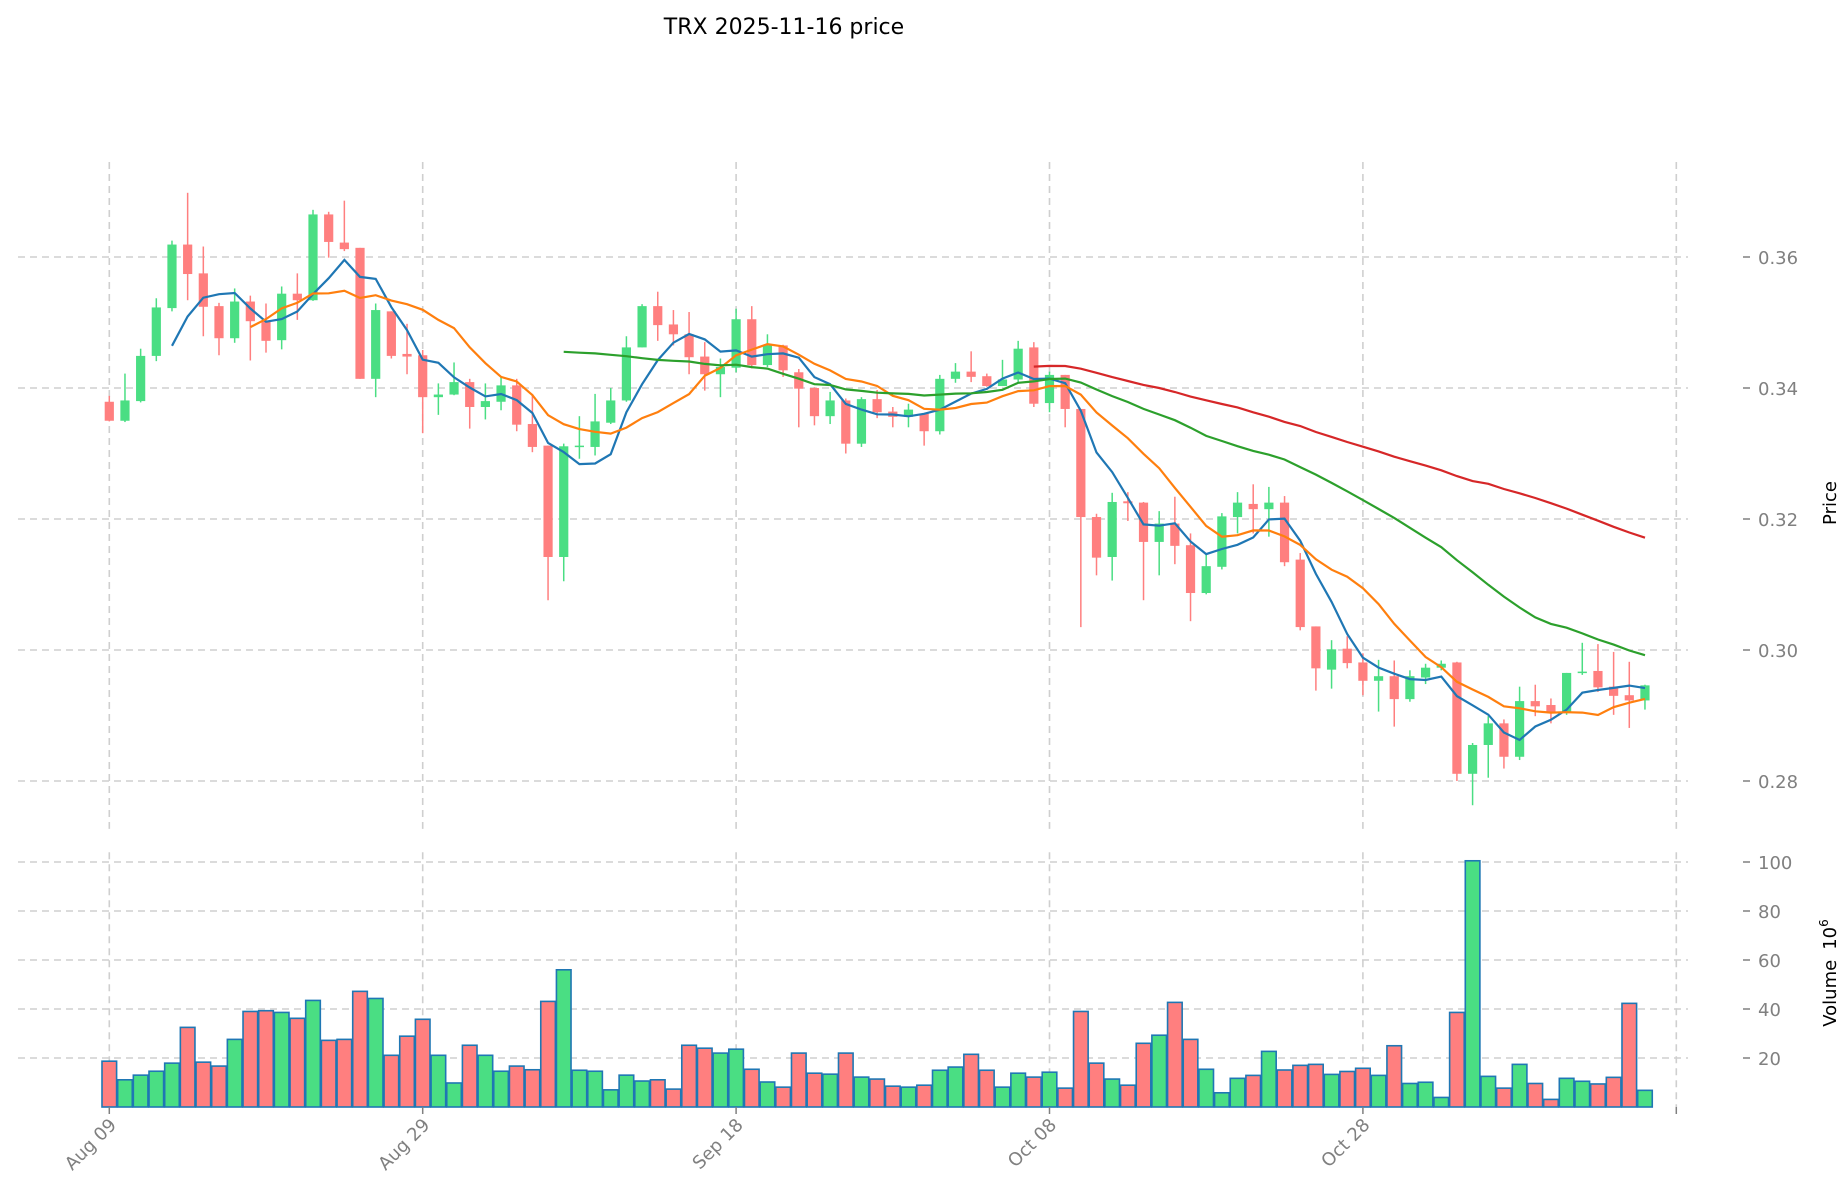  Describe the element at coordinates (1769, 1010) in the screenshot. I see `volume-tick-label: 40` at that location.